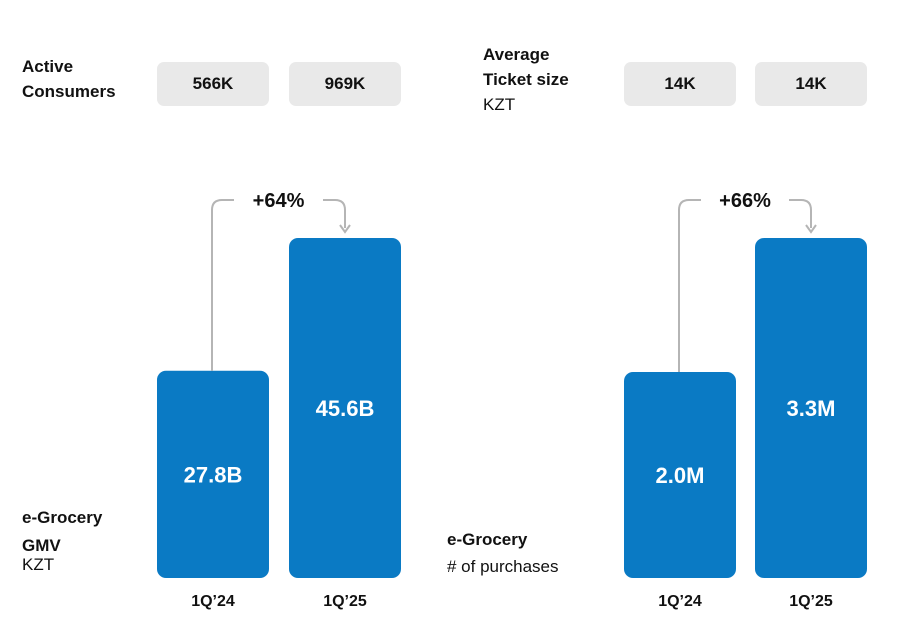 The height and width of the screenshot is (640, 904). I want to click on gmv-chart-title-line2: GMV, so click(41, 545).